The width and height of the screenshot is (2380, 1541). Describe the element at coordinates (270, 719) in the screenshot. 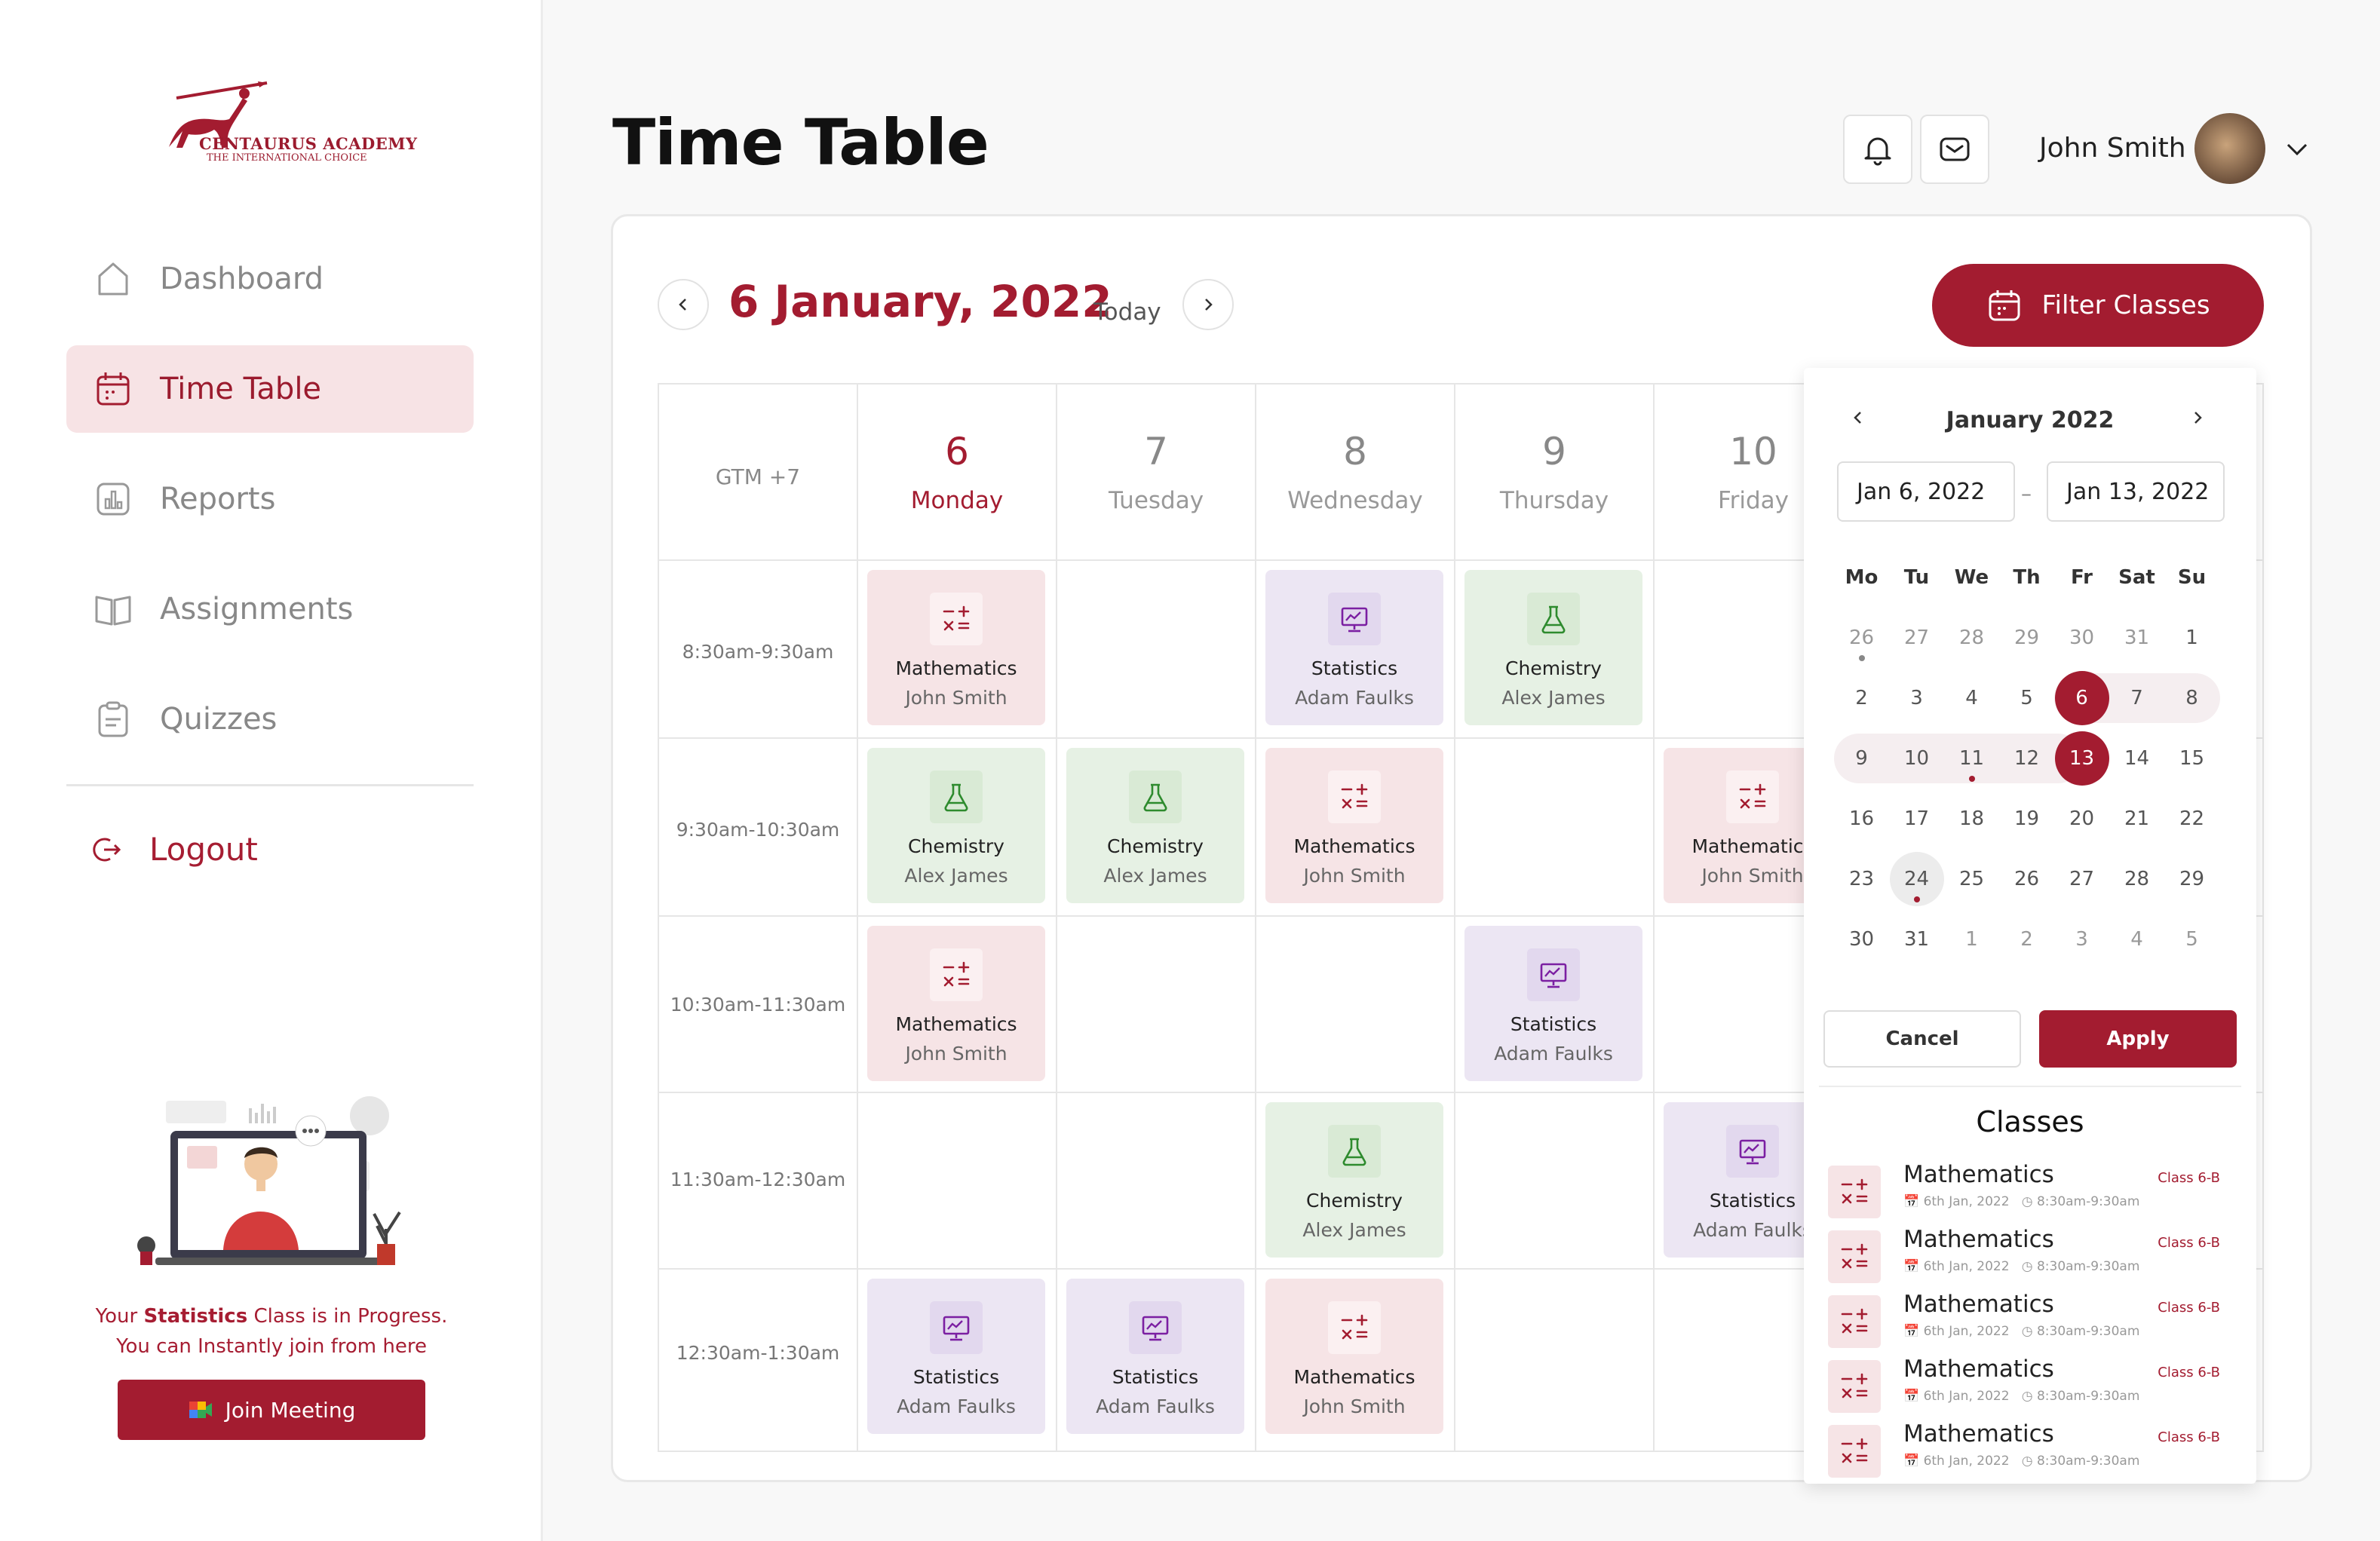

I see `sidebar-item-quizzes: Quizzes` at that location.